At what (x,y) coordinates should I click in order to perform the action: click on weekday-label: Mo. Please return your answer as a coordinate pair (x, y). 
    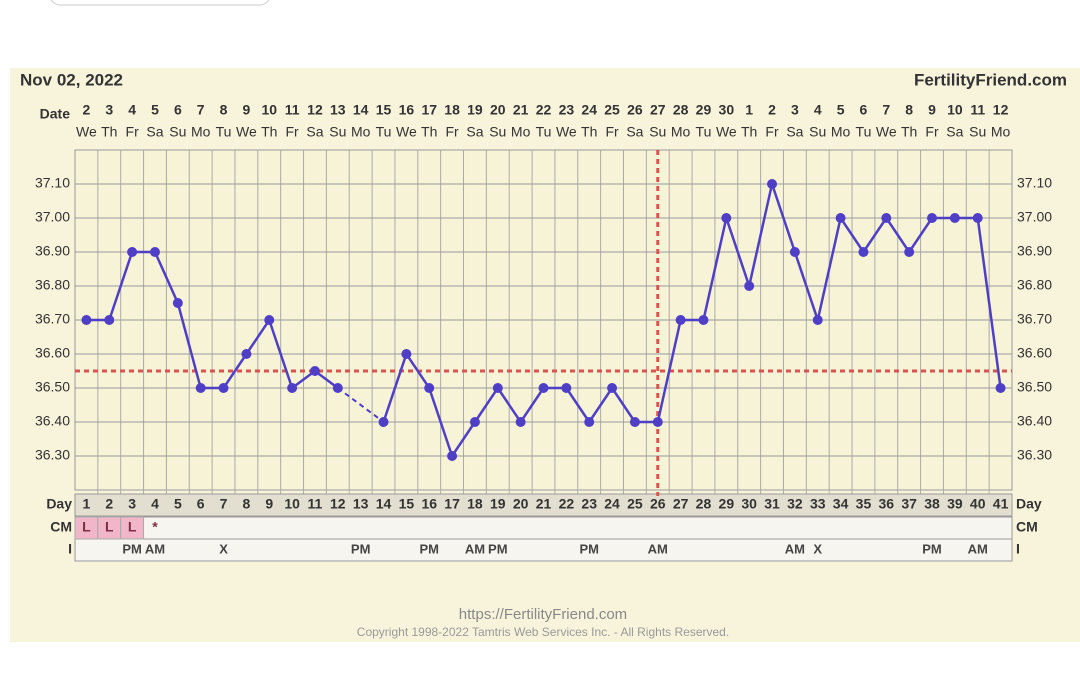
    Looking at the image, I should click on (521, 132).